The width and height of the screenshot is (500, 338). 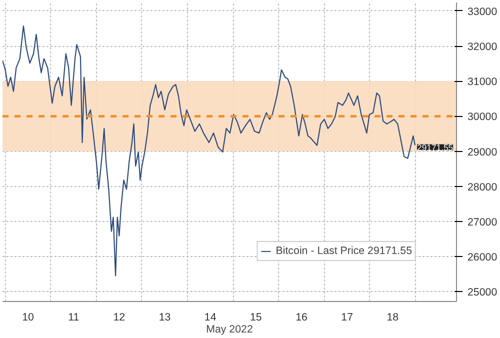 What do you see at coordinates (483, 12) in the screenshot?
I see `y-tick-label: 33000` at bounding box center [483, 12].